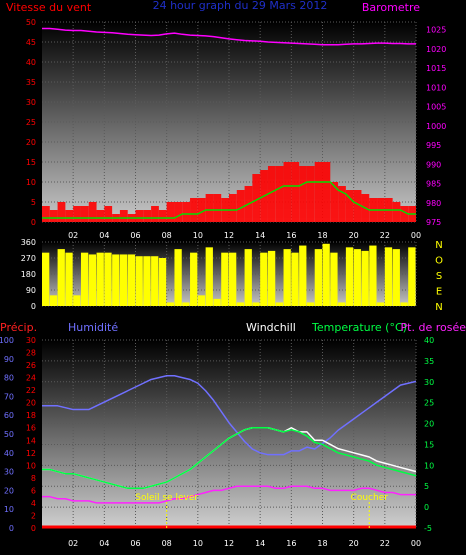  Describe the element at coordinates (291, 543) in the screenshot. I see `hour-tick: 16` at that location.